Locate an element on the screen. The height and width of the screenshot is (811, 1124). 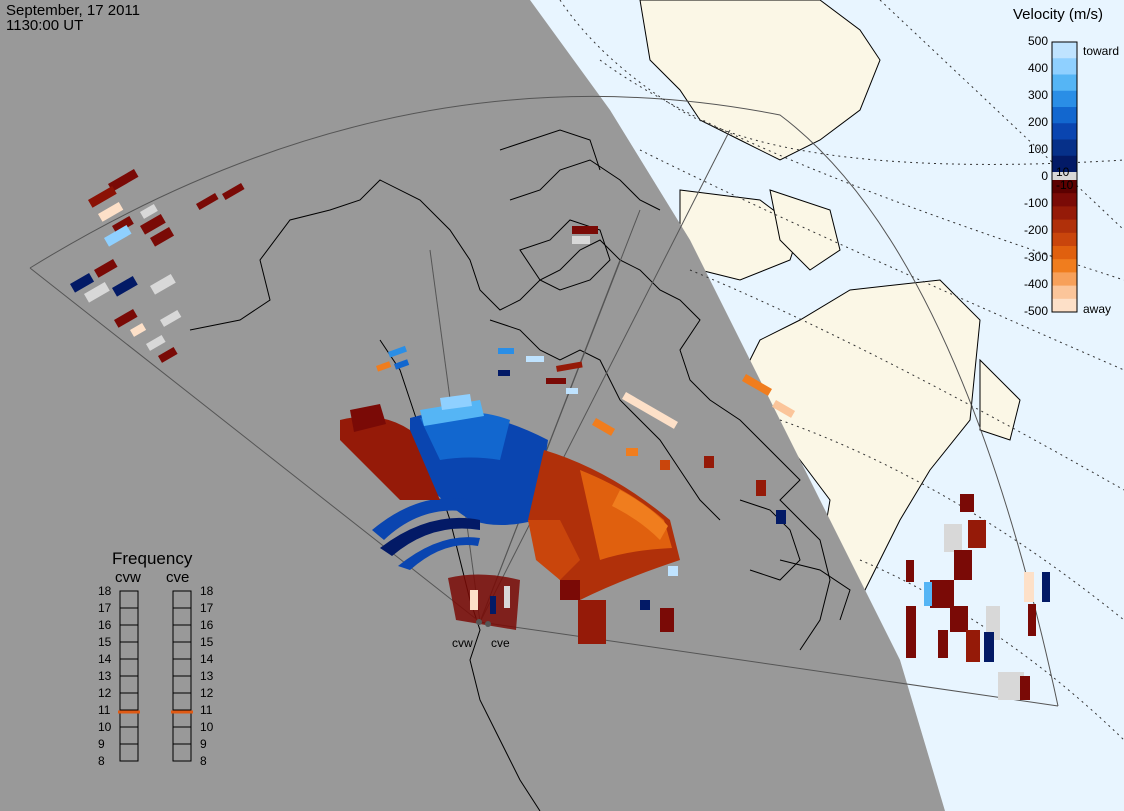
frequency-tick-right: 12 is located at coordinates (207, 693).